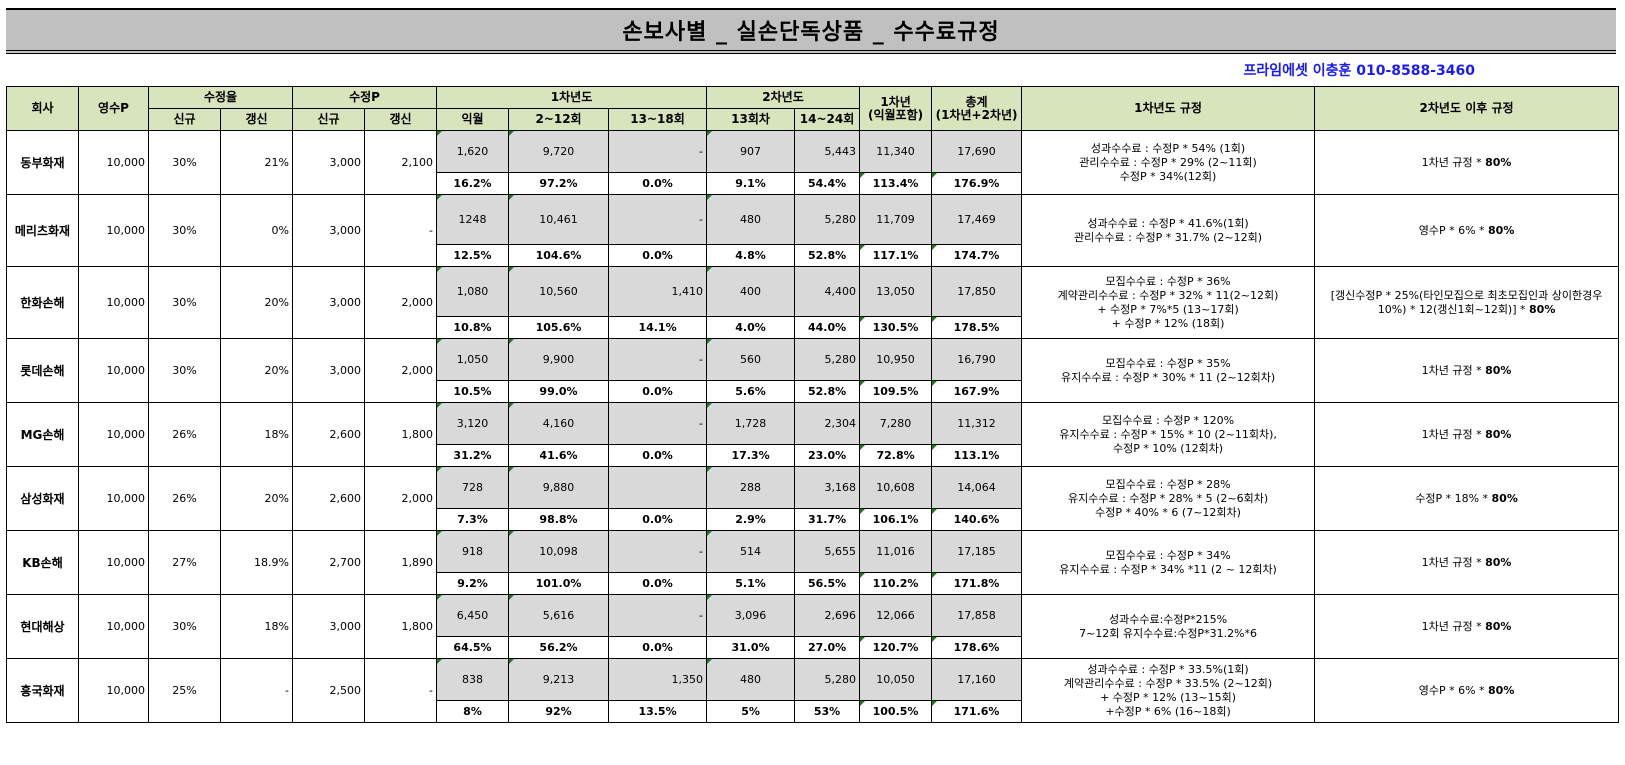 This screenshot has width=1625, height=765. What do you see at coordinates (896, 183) in the screenshot?
I see `y1-total-pct: 113.4%` at bounding box center [896, 183].